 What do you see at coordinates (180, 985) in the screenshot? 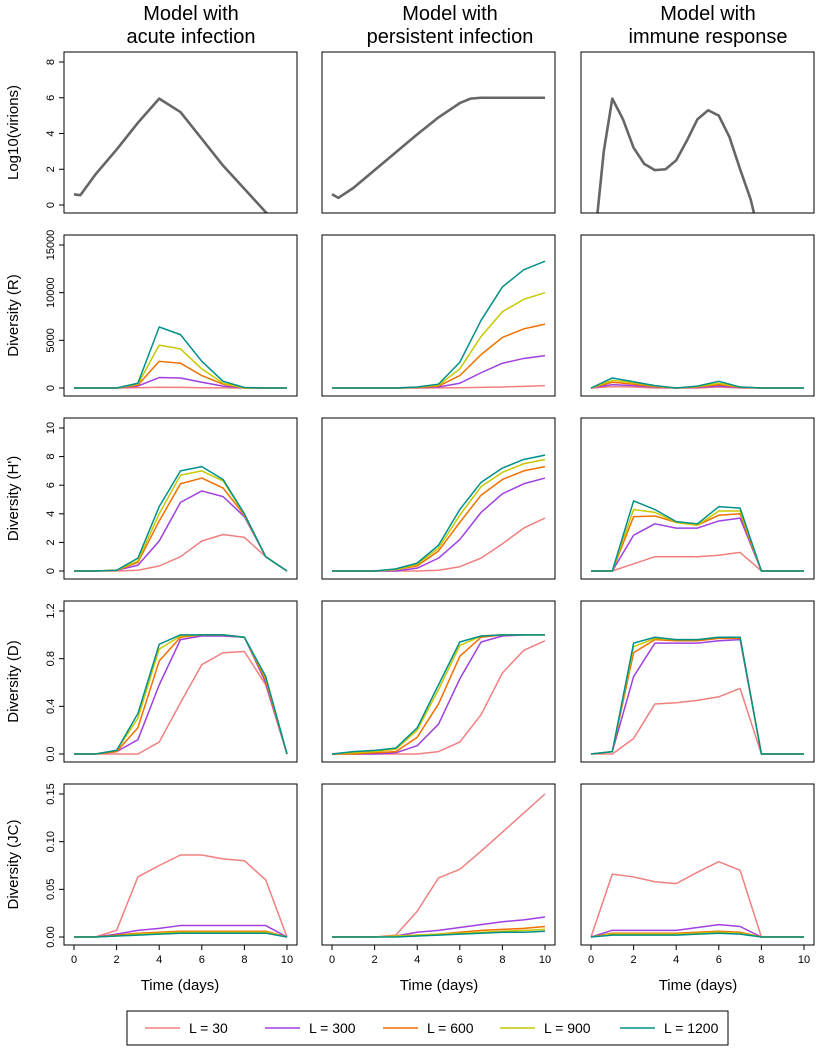
I see `x-axis-label-1: Time (days)` at bounding box center [180, 985].